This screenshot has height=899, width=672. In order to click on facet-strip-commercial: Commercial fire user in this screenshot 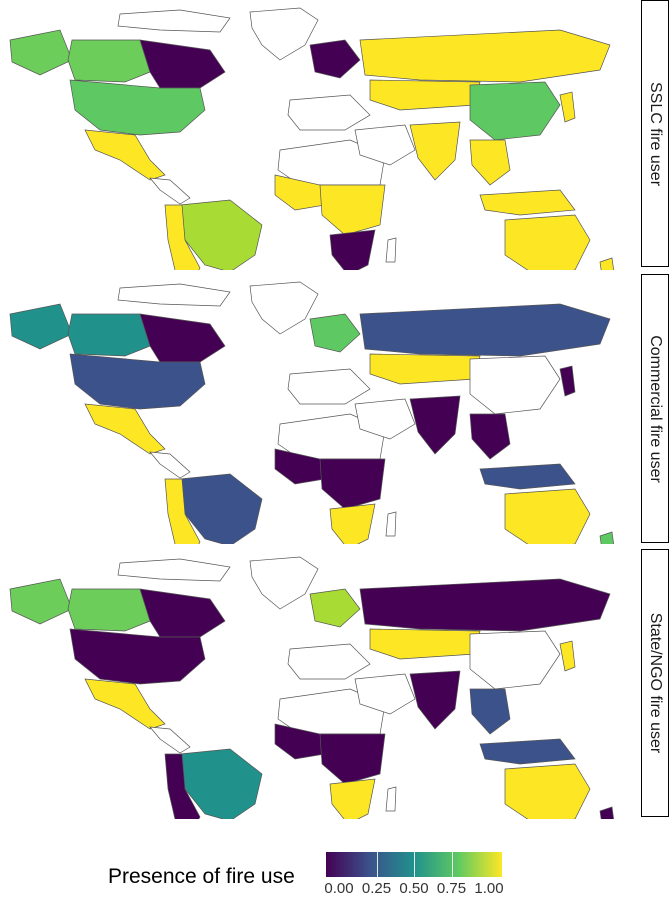, I will do `click(655, 408)`.